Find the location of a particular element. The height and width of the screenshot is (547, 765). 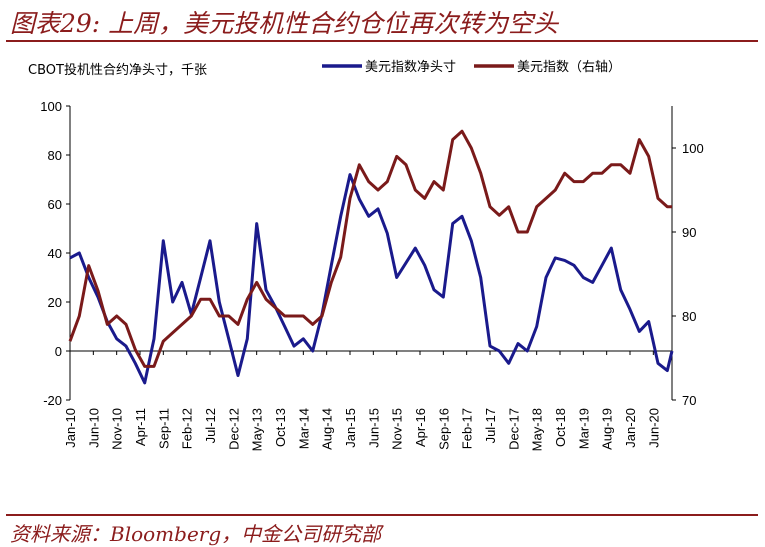

x-tick-label: May-18 is located at coordinates (537, 429).